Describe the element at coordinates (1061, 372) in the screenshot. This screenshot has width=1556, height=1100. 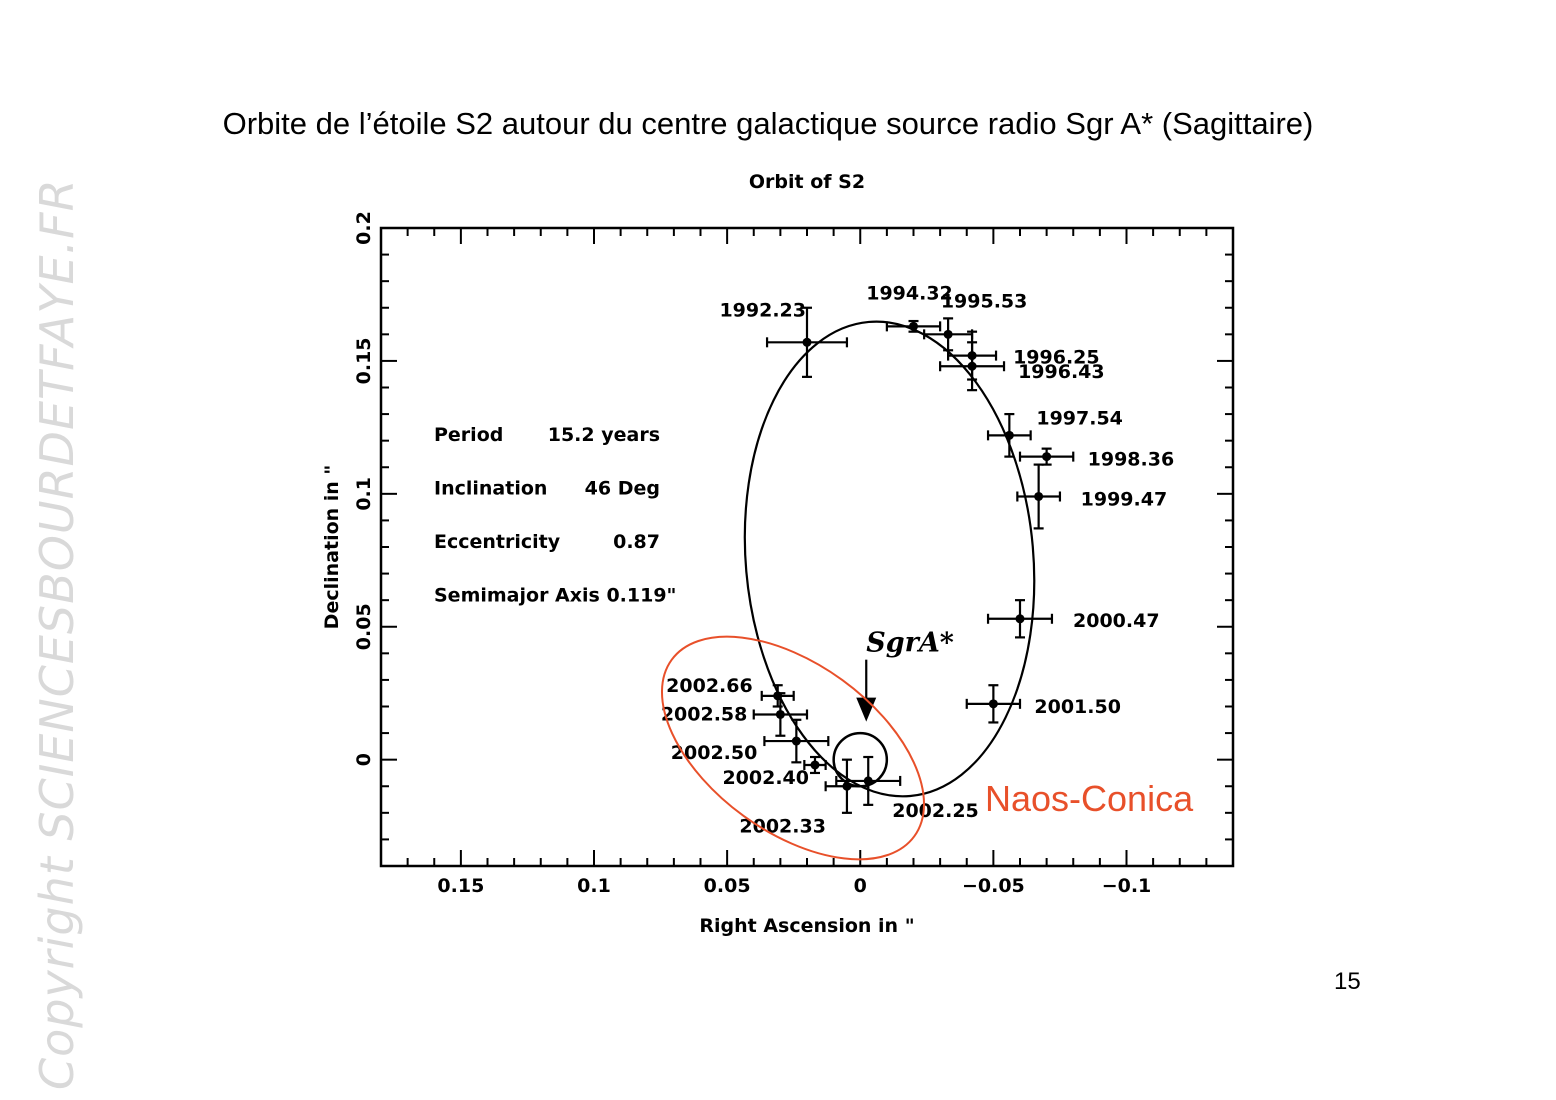
I see `data-point-label: 1996.43` at that location.